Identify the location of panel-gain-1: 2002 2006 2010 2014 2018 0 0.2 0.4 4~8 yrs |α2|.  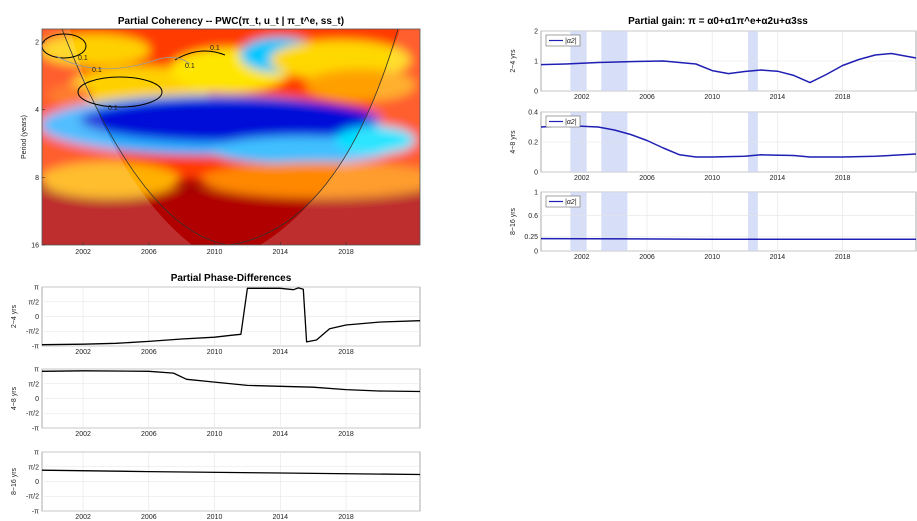
(713, 146).